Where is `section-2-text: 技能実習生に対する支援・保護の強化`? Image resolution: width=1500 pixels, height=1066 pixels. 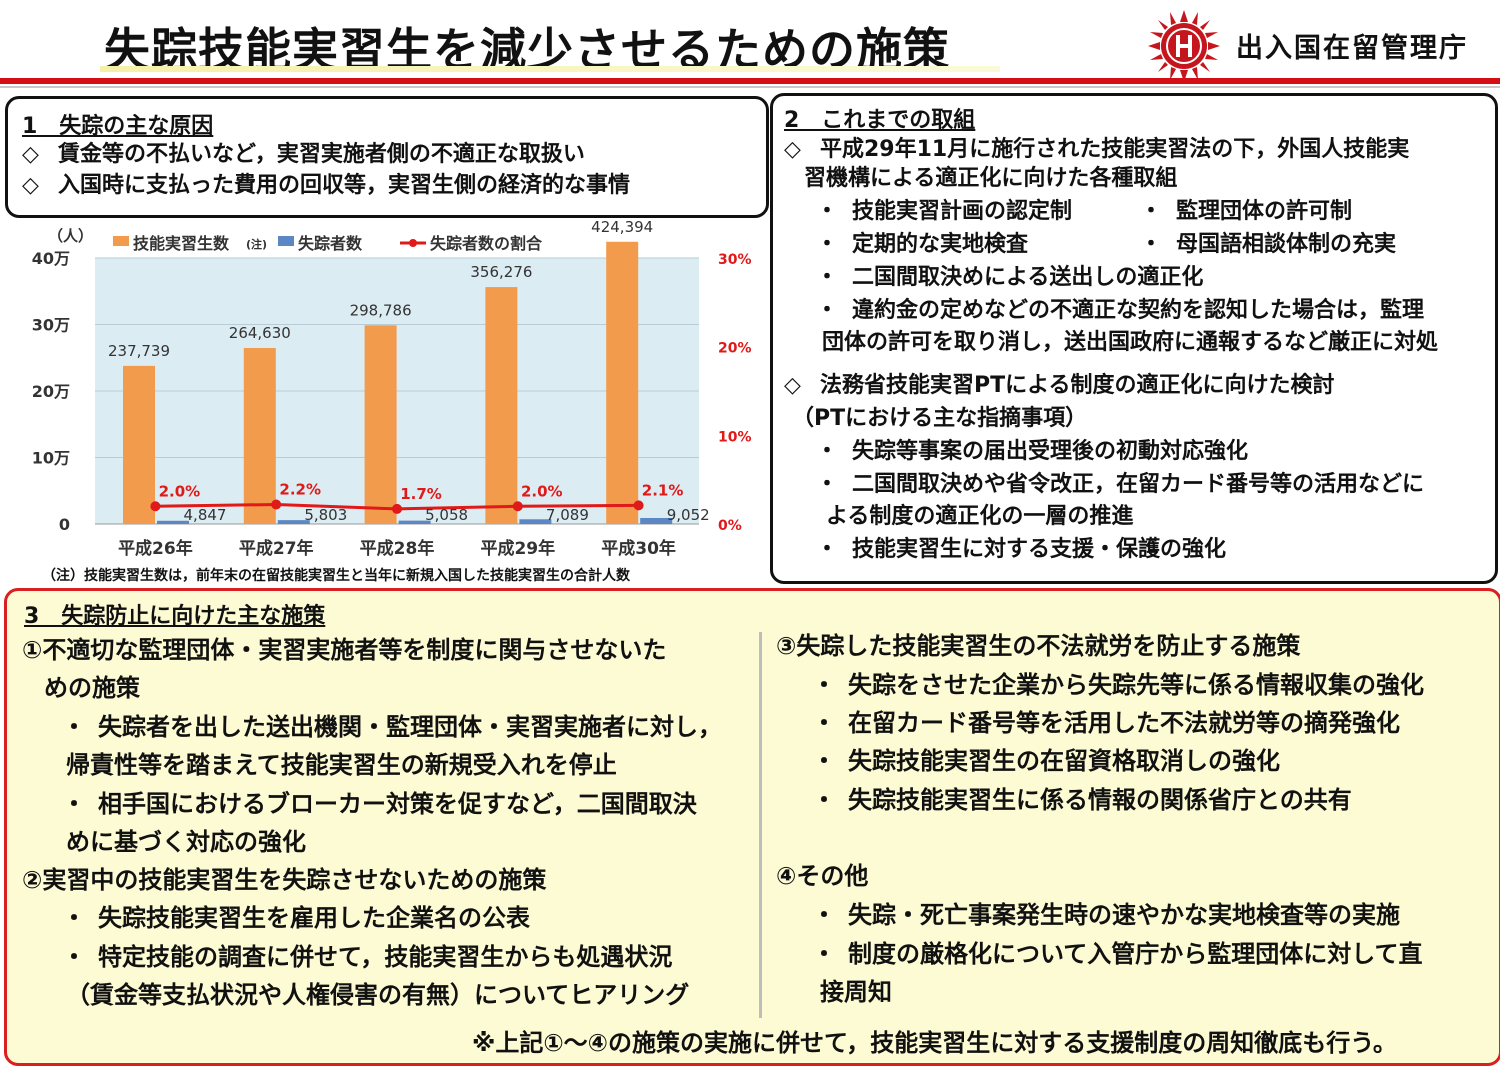 section-2-text: 技能実習生に対する支援・保護の強化 is located at coordinates (1039, 549).